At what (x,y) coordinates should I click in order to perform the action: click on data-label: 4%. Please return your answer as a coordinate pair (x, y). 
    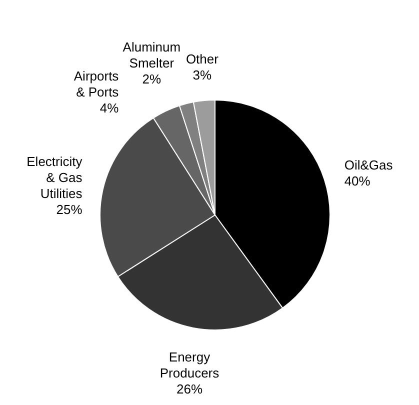
    Looking at the image, I should click on (110, 108).